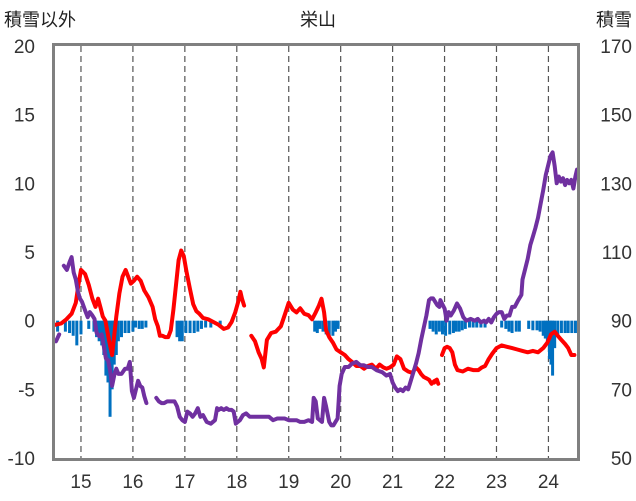  Describe the element at coordinates (444, 482) in the screenshot. I see `x-tick-label: 22` at that location.